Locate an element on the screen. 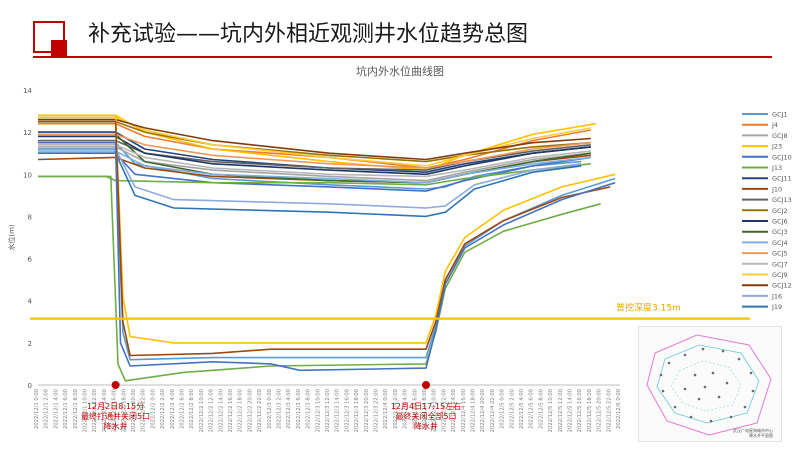  legend-label: GCJ9 is located at coordinates (780, 275).